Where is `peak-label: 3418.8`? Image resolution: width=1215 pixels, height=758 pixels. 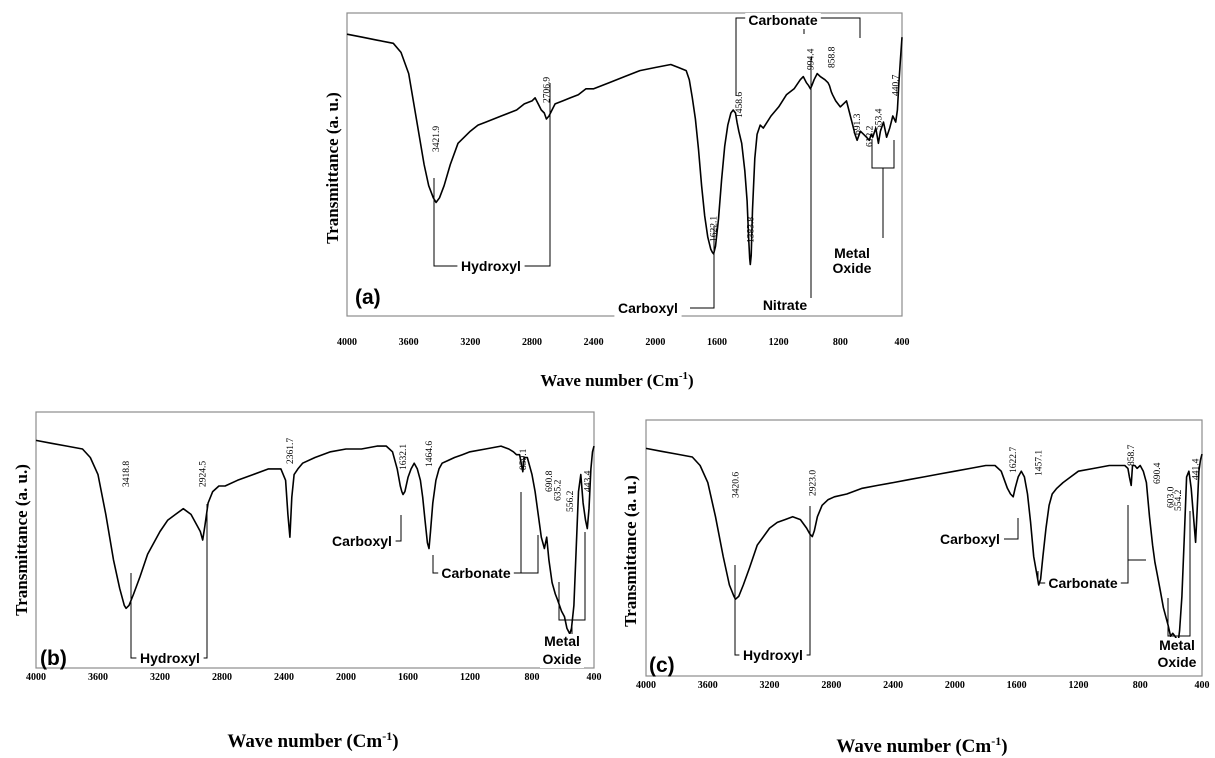 peak-label: 3418.8 is located at coordinates (127, 474).